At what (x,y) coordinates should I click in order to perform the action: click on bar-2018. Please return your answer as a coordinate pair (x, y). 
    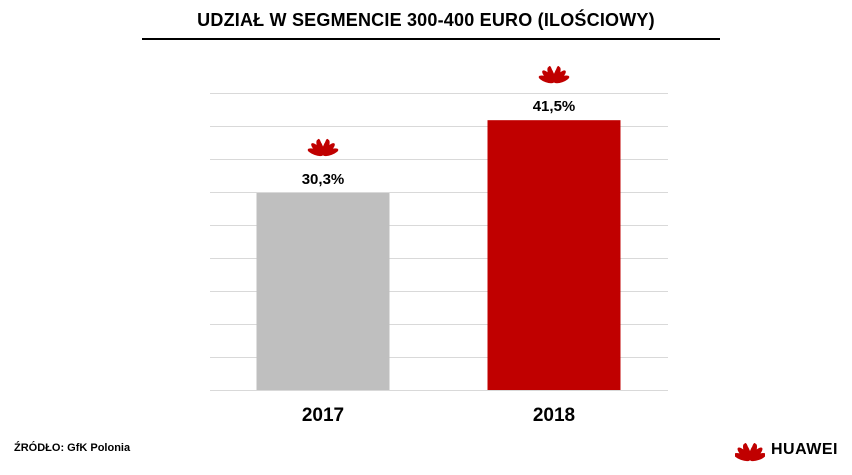
    Looking at the image, I should click on (554, 255).